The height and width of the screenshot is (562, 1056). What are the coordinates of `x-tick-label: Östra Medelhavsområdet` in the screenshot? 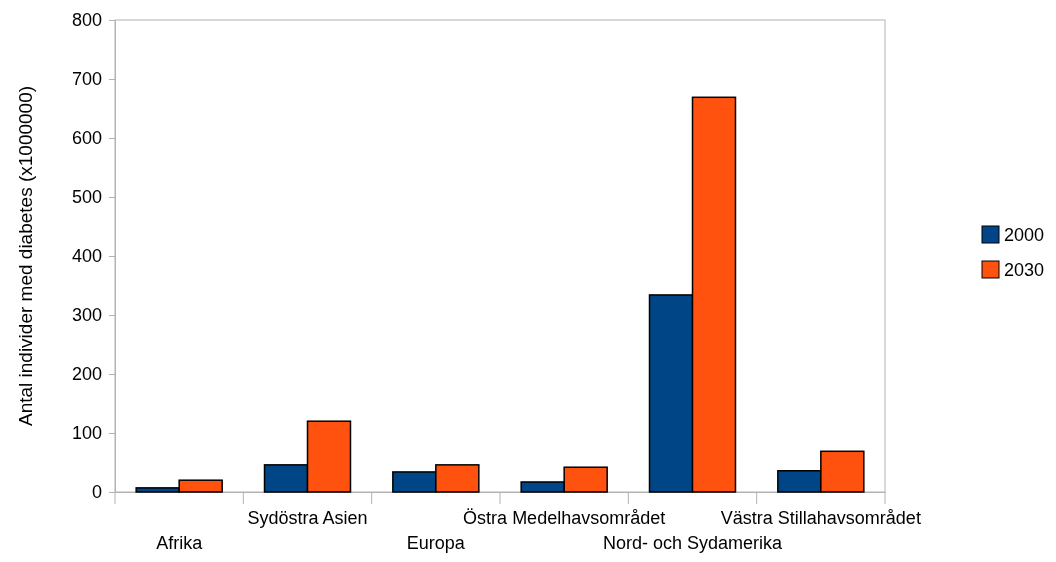 It's located at (564, 517).